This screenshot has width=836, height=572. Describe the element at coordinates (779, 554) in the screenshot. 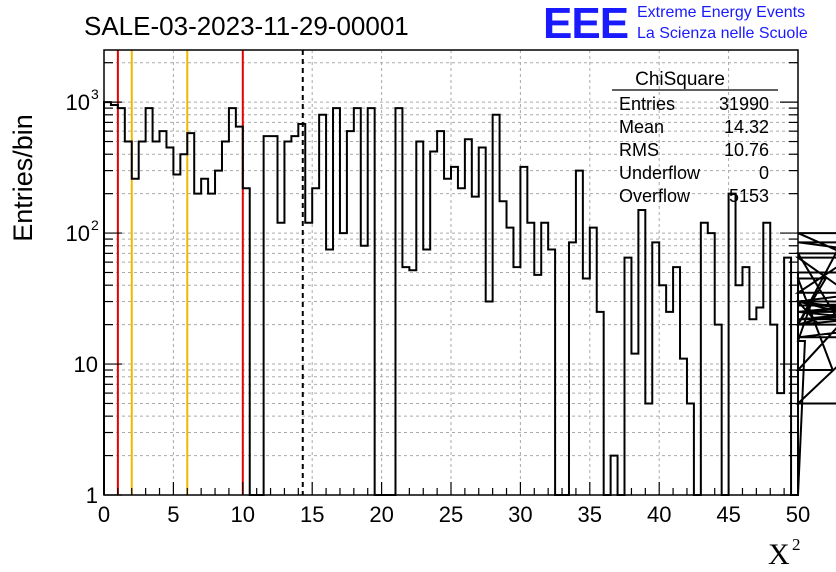

I see `x-axis-label: X` at that location.